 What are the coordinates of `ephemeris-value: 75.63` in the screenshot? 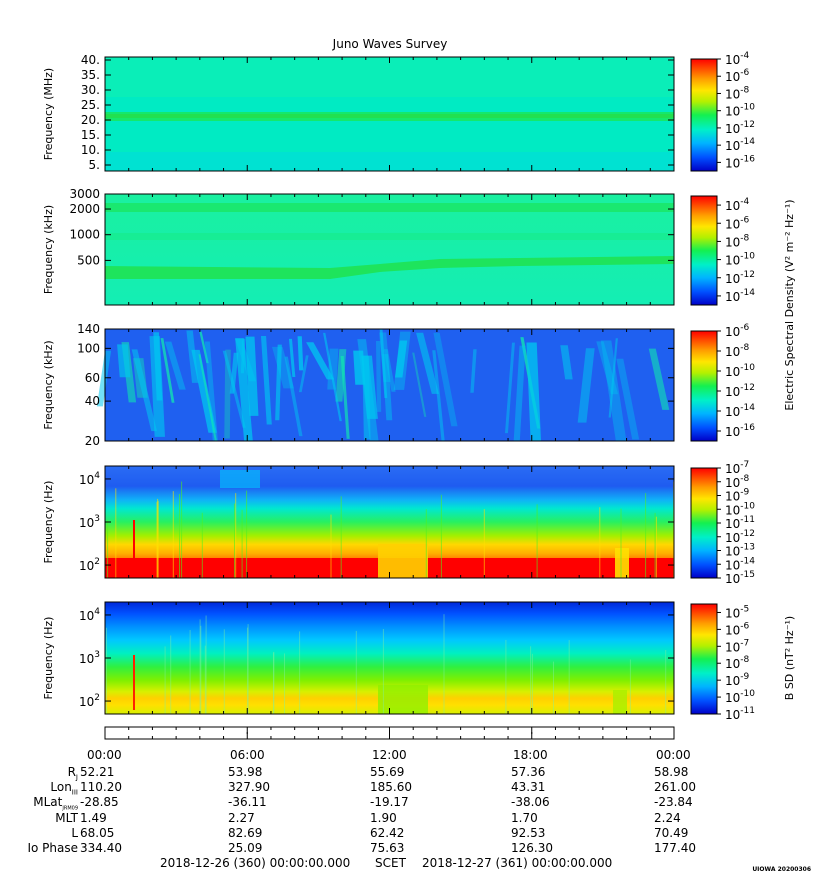 It's located at (387, 848).